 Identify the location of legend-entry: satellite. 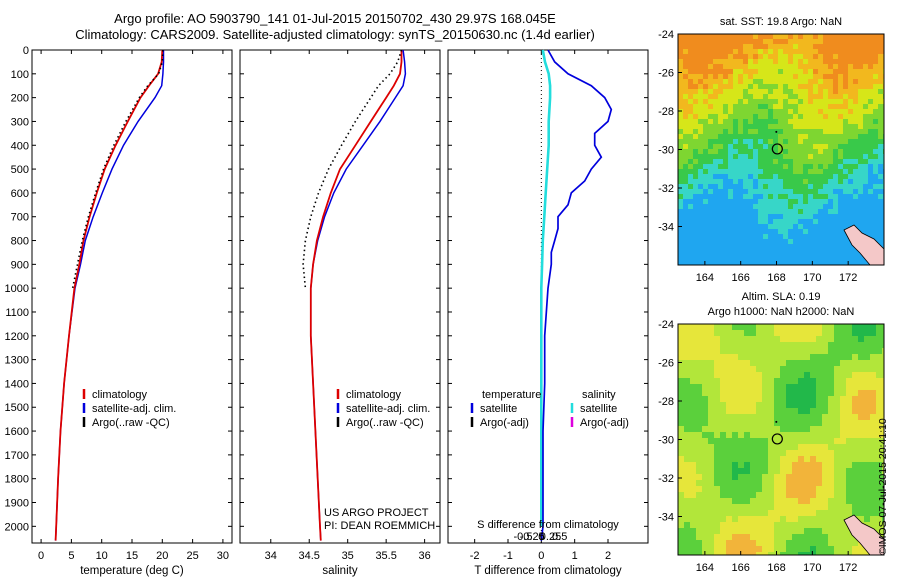
(498, 409).